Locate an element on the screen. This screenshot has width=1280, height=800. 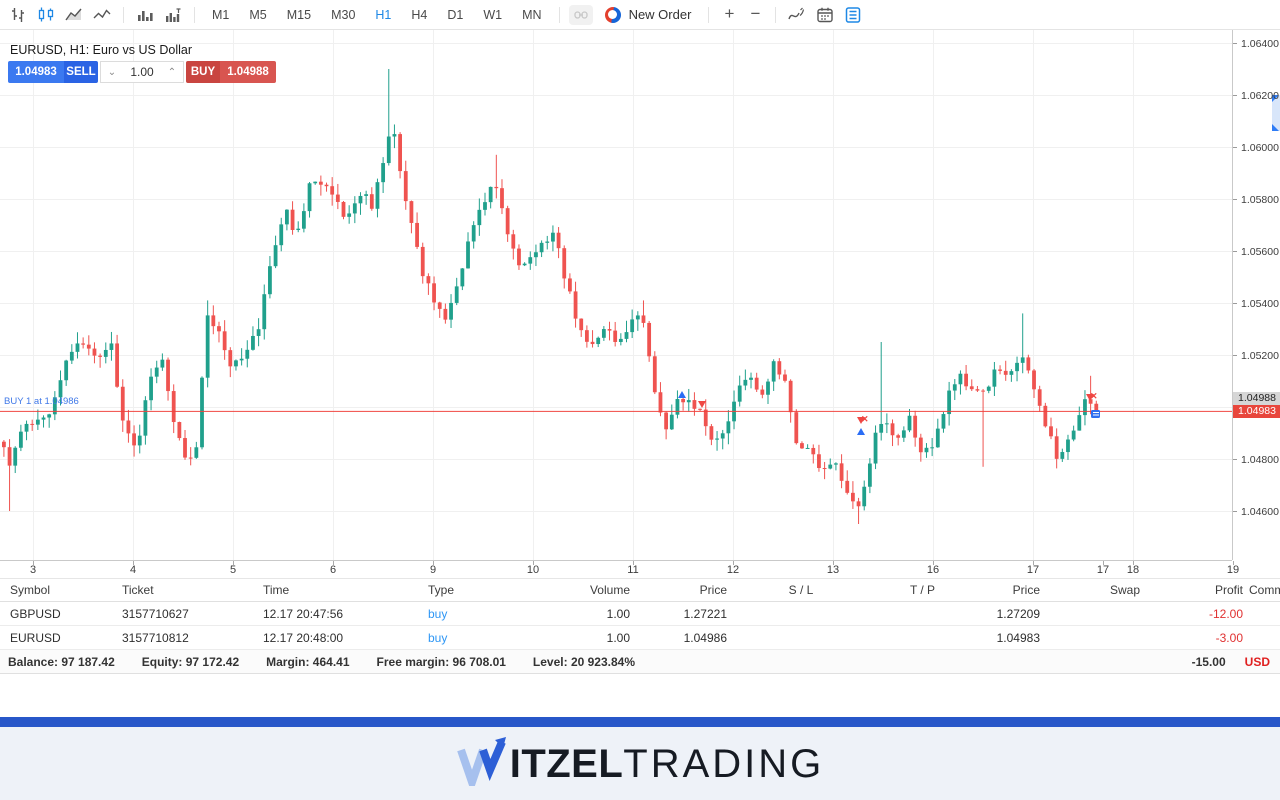
zoom-out-button: − is located at coordinates (755, 13).